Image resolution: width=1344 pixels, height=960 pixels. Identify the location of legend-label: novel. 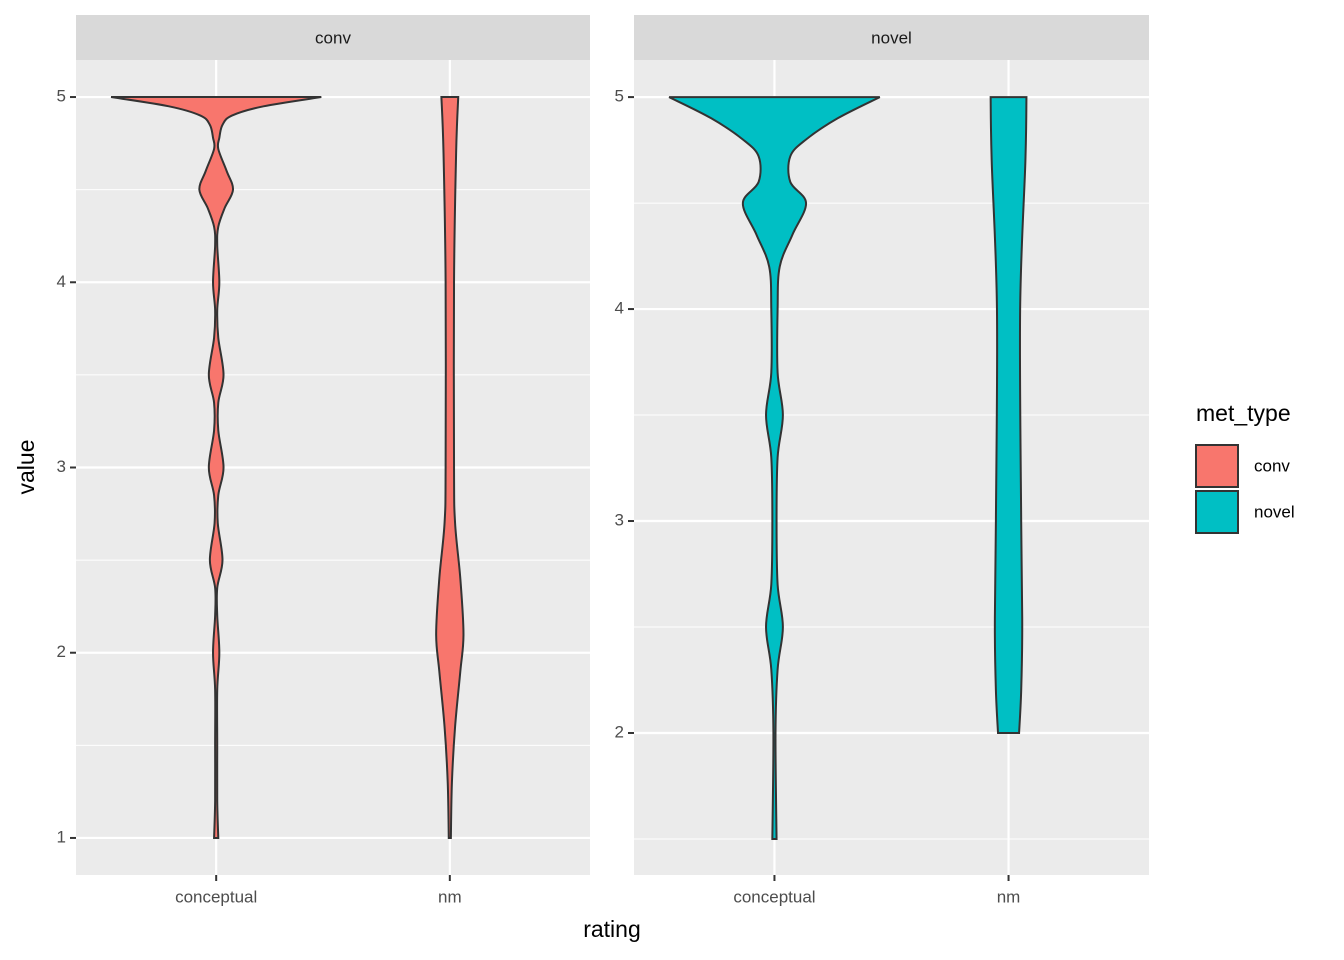
(1274, 511).